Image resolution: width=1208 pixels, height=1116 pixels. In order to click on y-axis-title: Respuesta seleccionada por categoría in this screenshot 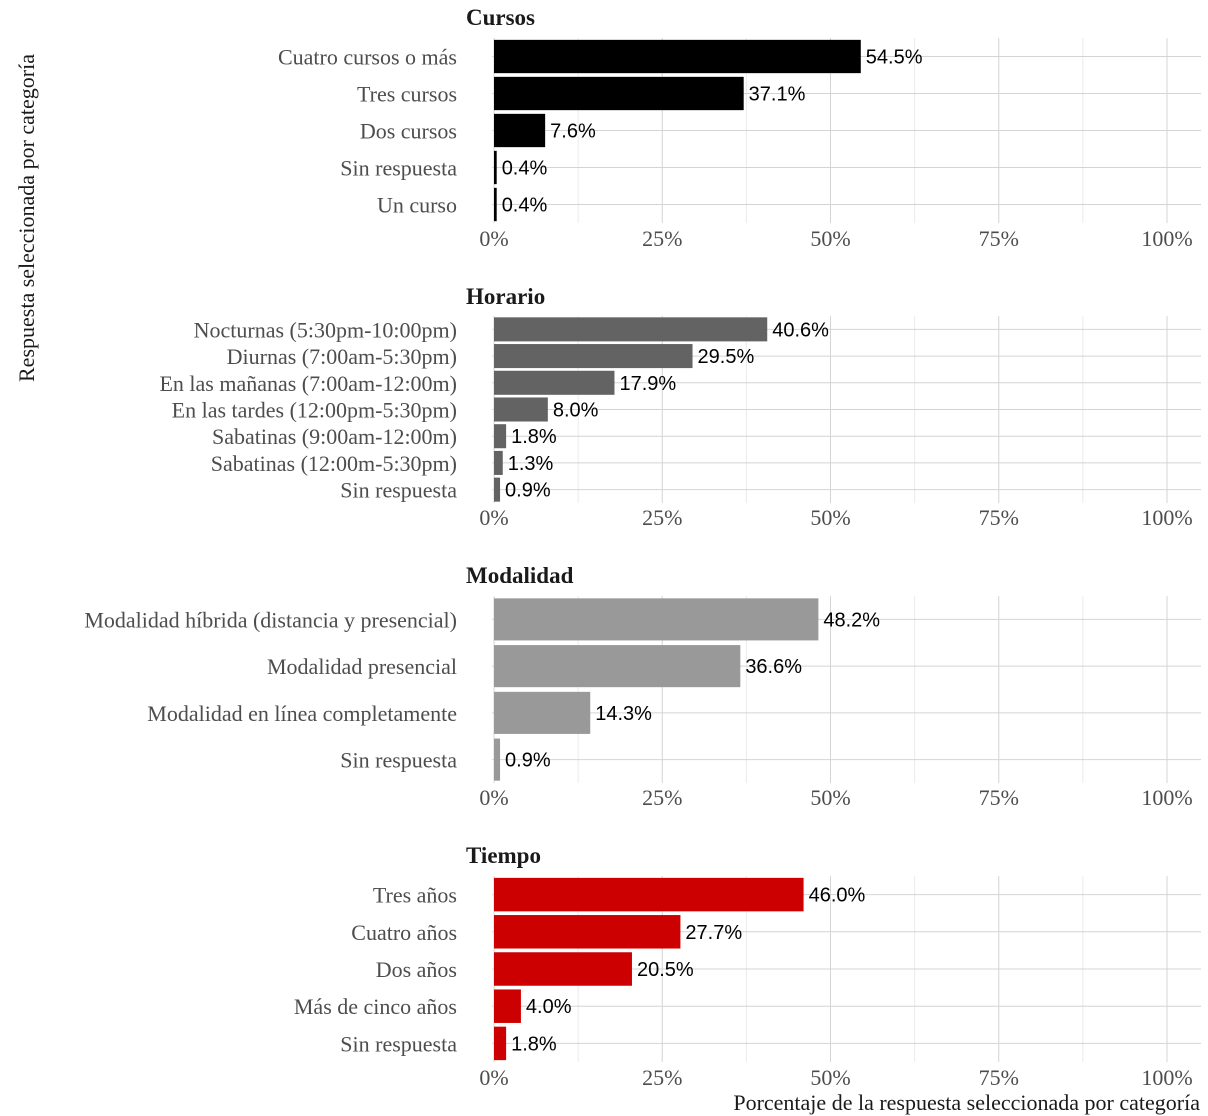, I will do `click(26, 218)`.